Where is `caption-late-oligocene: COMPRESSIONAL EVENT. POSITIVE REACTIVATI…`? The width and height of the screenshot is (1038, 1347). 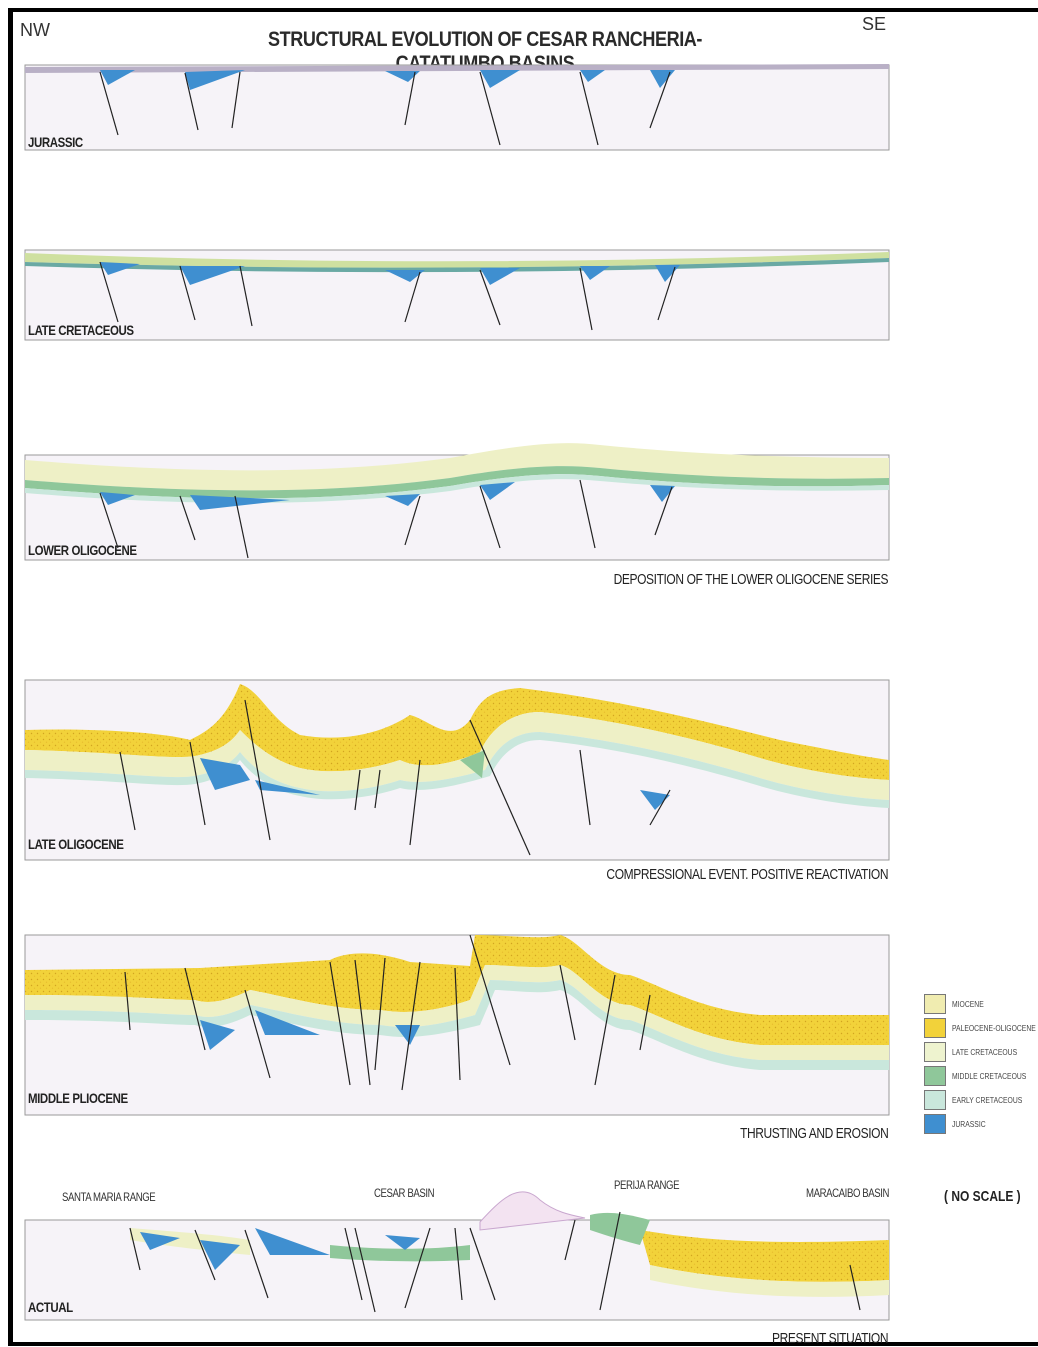
caption-late-oligocene: COMPRESSIONAL EVENT. POSITIVE REACTIVATI… is located at coordinates (747, 874).